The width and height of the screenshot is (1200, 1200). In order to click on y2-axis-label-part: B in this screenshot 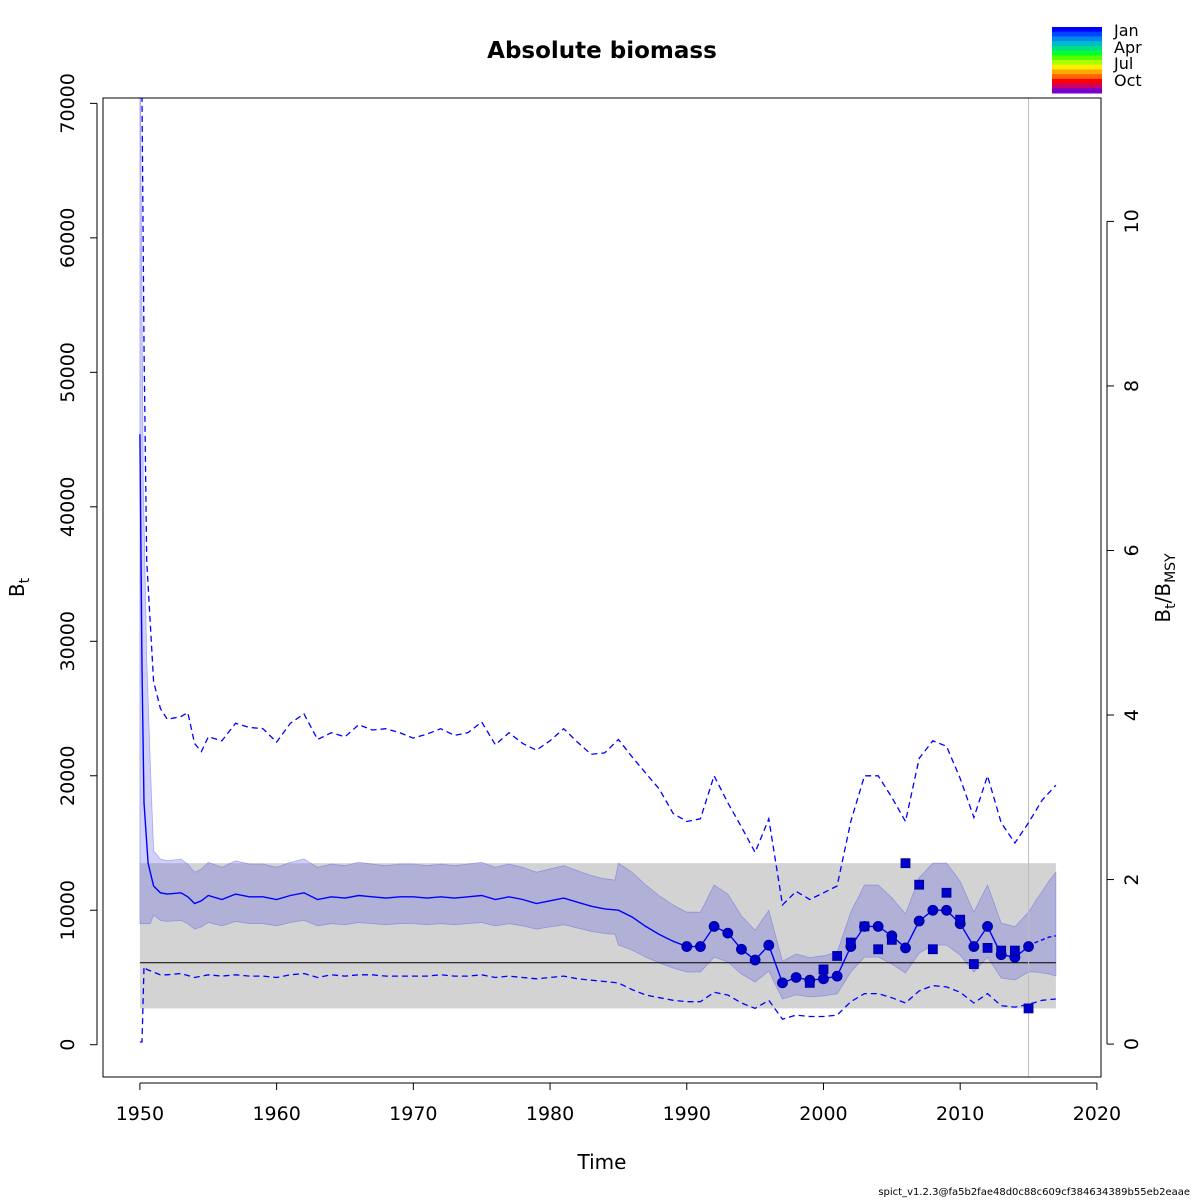, I will do `click(1163, 616)`.